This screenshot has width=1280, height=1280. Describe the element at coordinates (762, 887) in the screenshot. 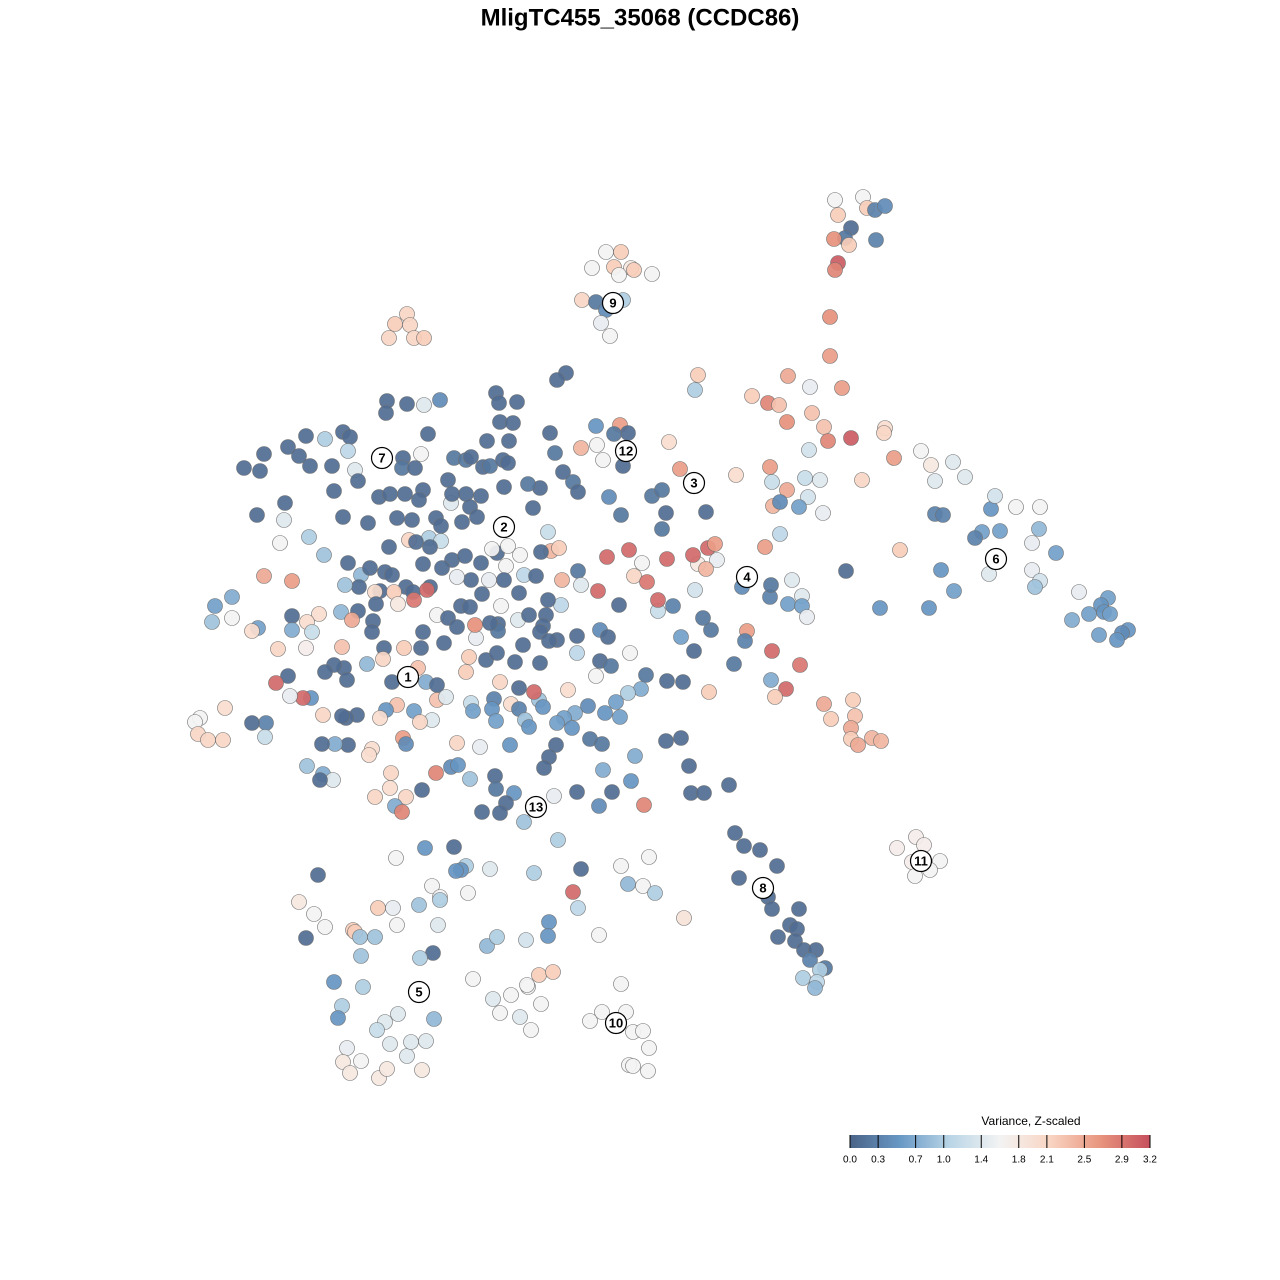

I see `cluster-label: 8` at that location.